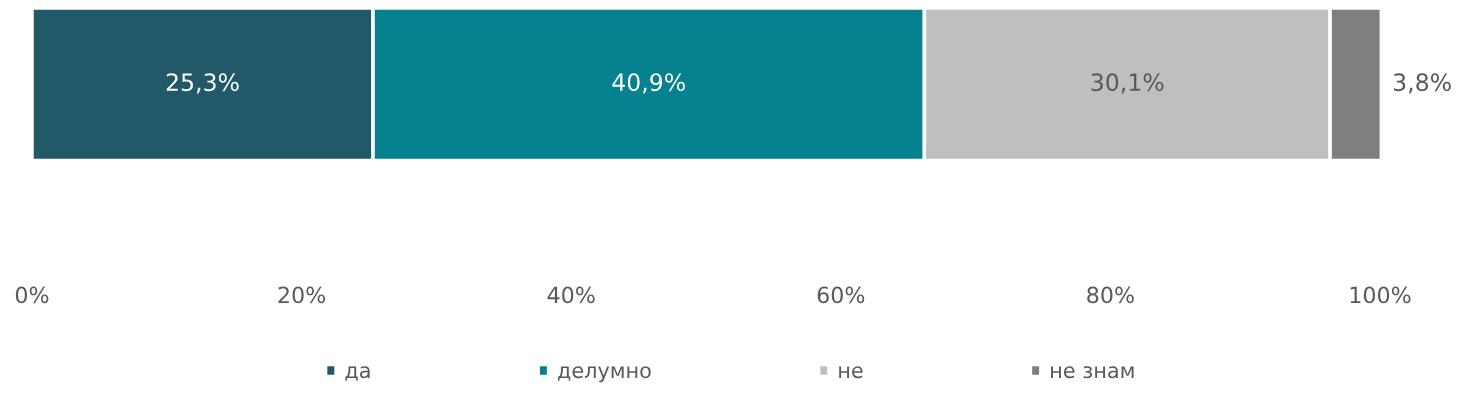 The image size is (1461, 401). Describe the element at coordinates (604, 374) in the screenshot. I see `legend-label: делумно` at that location.